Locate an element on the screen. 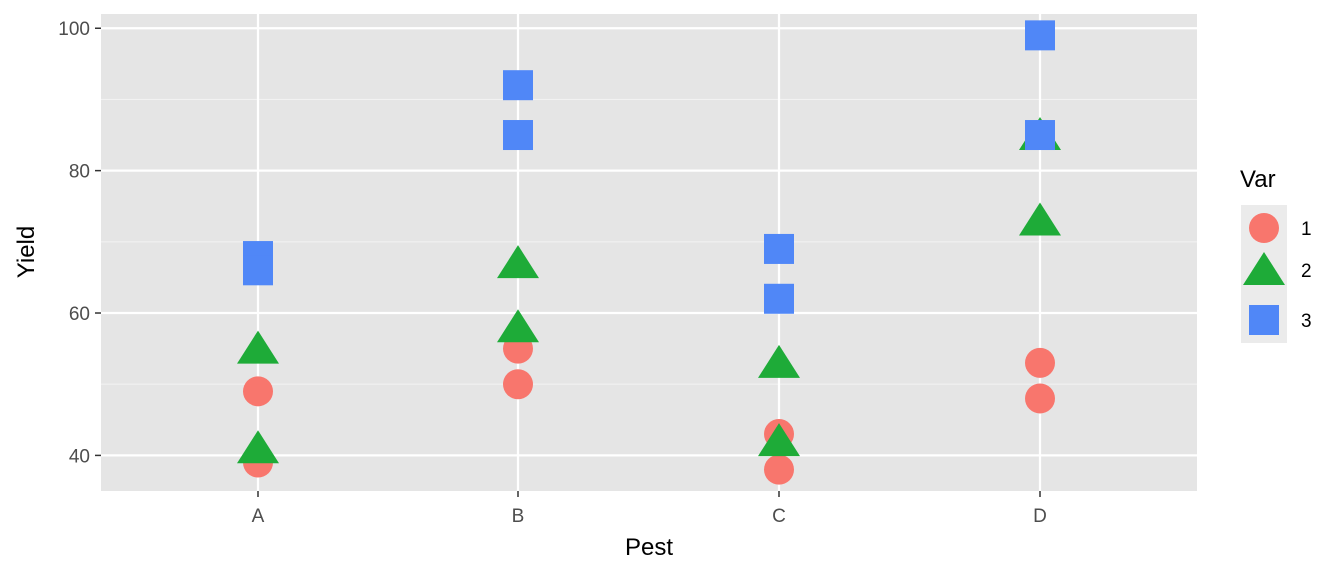 This screenshot has width=1344, height=576. x-tick-label: A is located at coordinates (258, 516).